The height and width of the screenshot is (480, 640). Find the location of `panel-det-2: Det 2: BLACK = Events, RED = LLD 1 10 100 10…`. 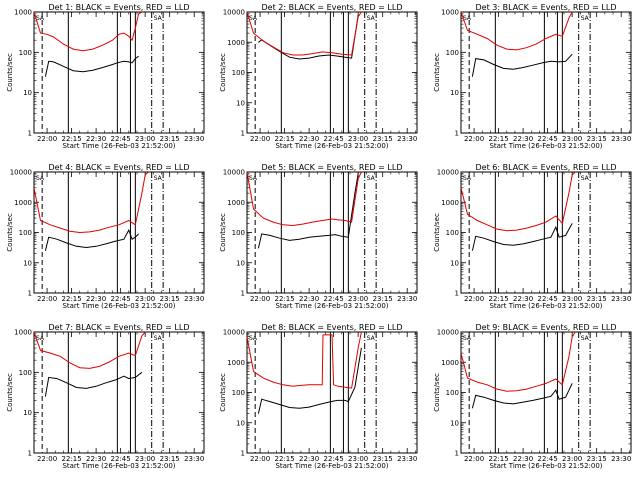

panel-det-2: Det 2: BLACK = Events, RED = LLD 1 10 100 10… is located at coordinates (318, 76).